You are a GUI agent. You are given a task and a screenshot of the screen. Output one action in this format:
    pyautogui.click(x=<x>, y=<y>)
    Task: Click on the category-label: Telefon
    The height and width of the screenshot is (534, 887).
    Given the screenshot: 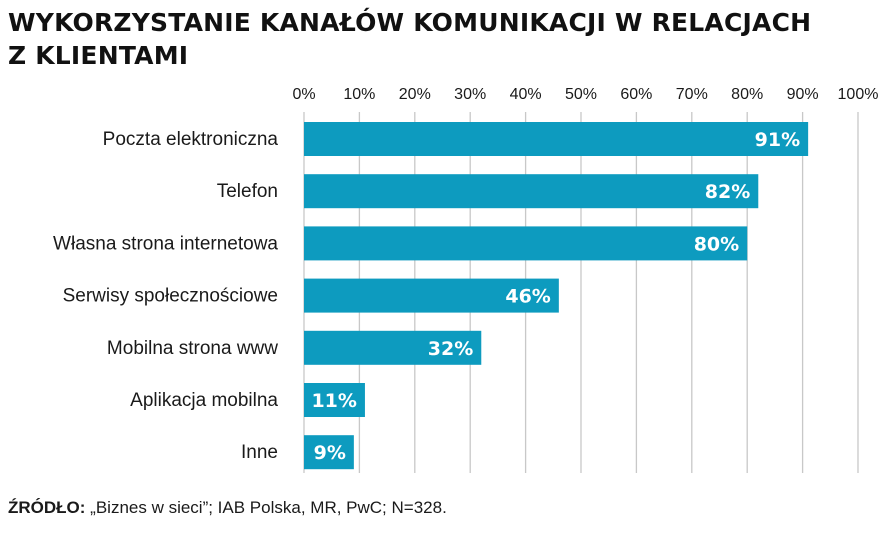 What is the action you would take?
    pyautogui.click(x=247, y=191)
    